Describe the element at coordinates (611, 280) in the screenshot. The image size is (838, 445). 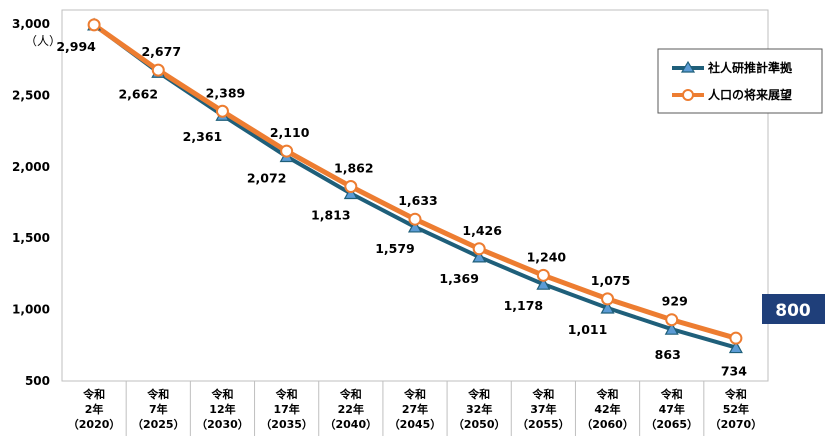
I see `series-2-data-label: 1,075` at that location.